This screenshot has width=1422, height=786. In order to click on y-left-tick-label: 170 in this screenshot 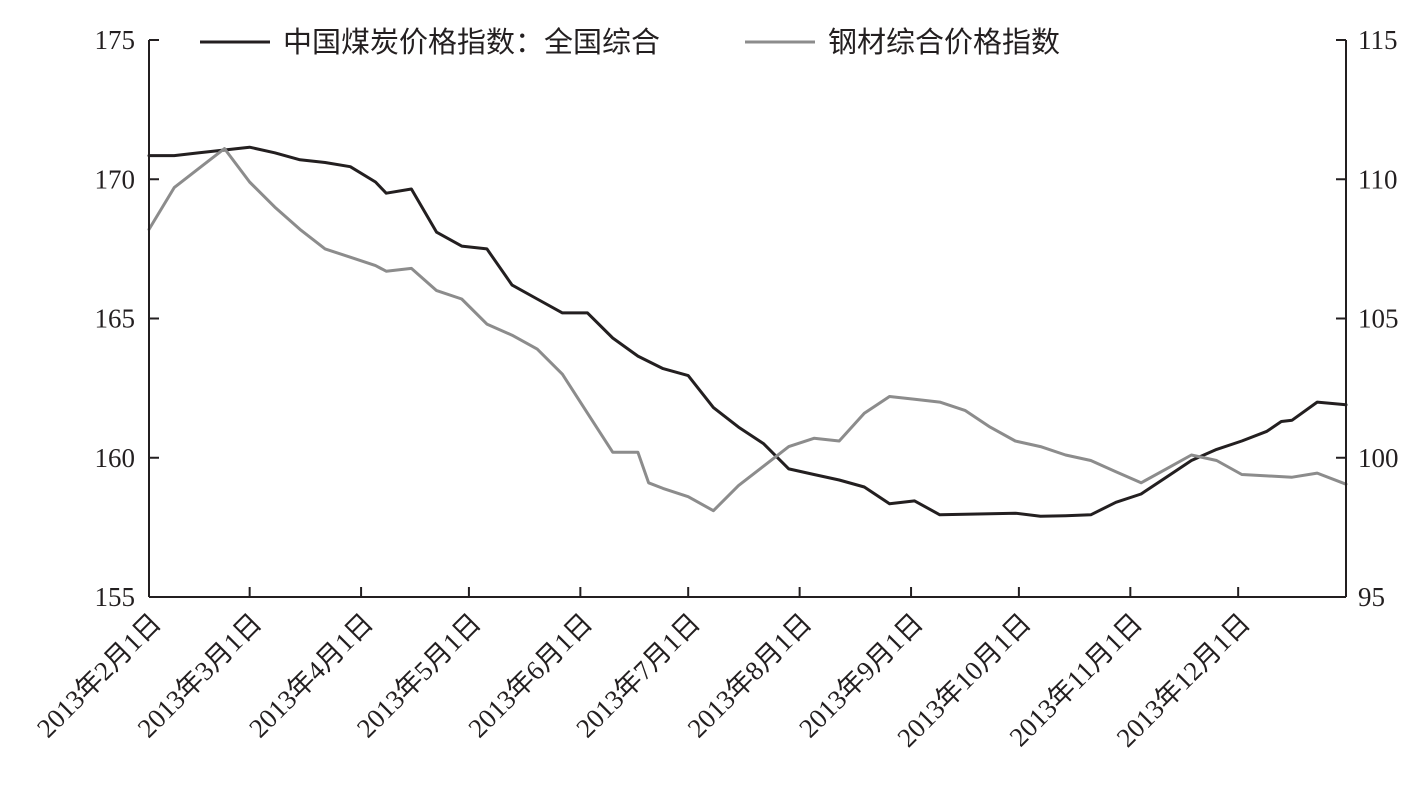, I will do `click(115, 179)`.